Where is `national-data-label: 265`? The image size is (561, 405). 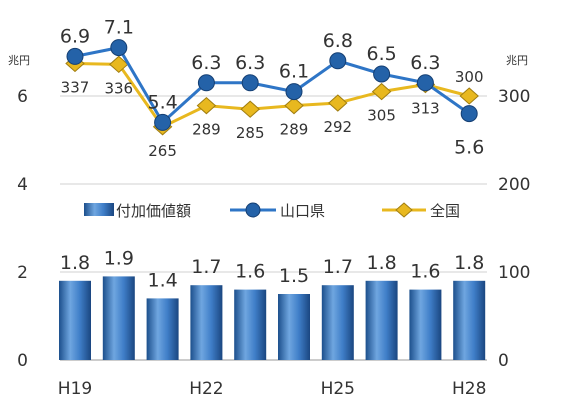 national-data-label: 265 is located at coordinates (162, 151).